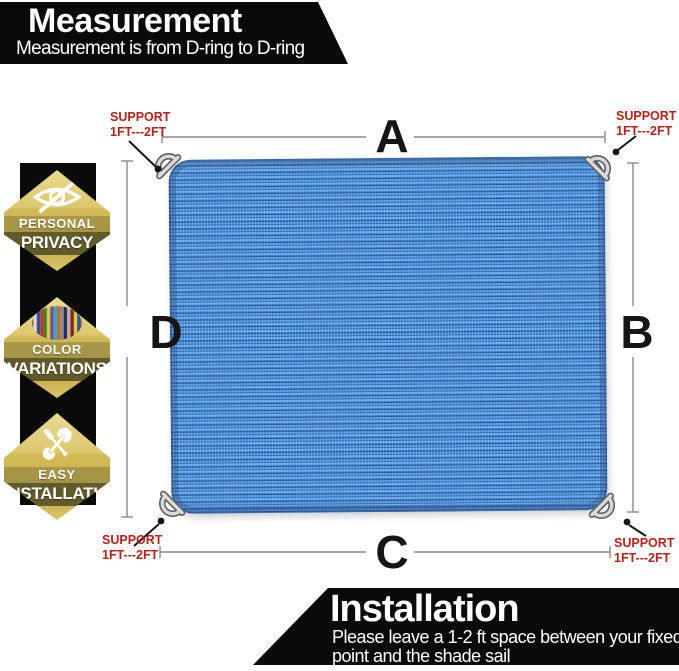 The height and width of the screenshot is (671, 679). I want to click on badge-line1: EASY, so click(57, 475).